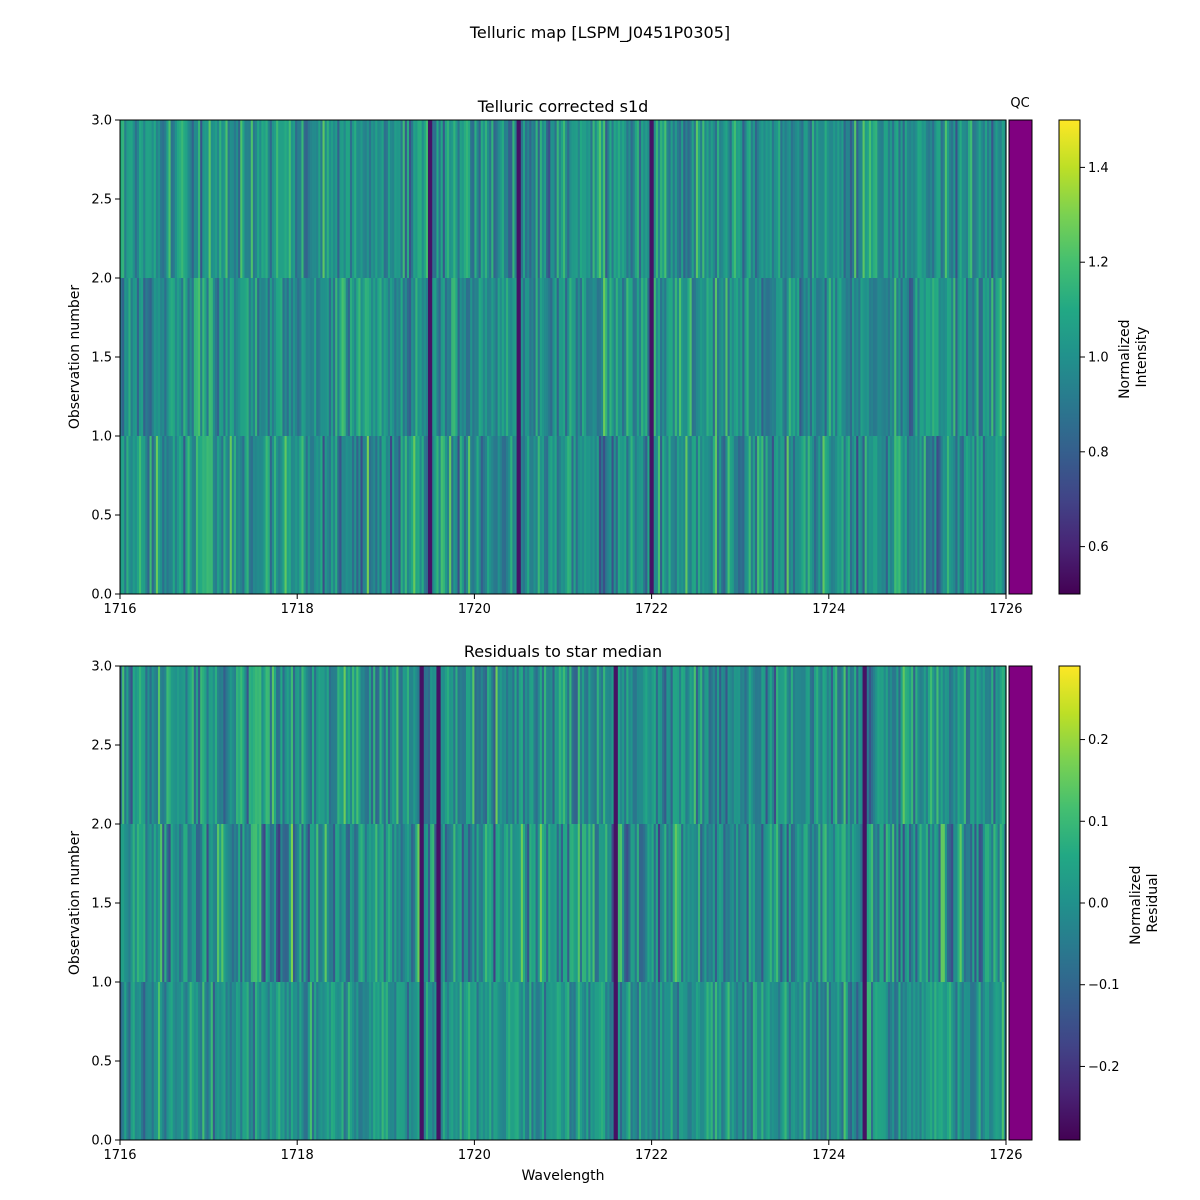 Image resolution: width=1200 pixels, height=1200 pixels. Describe the element at coordinates (563, 651) in the screenshot. I see `panel-title: Residuals to star median` at that location.